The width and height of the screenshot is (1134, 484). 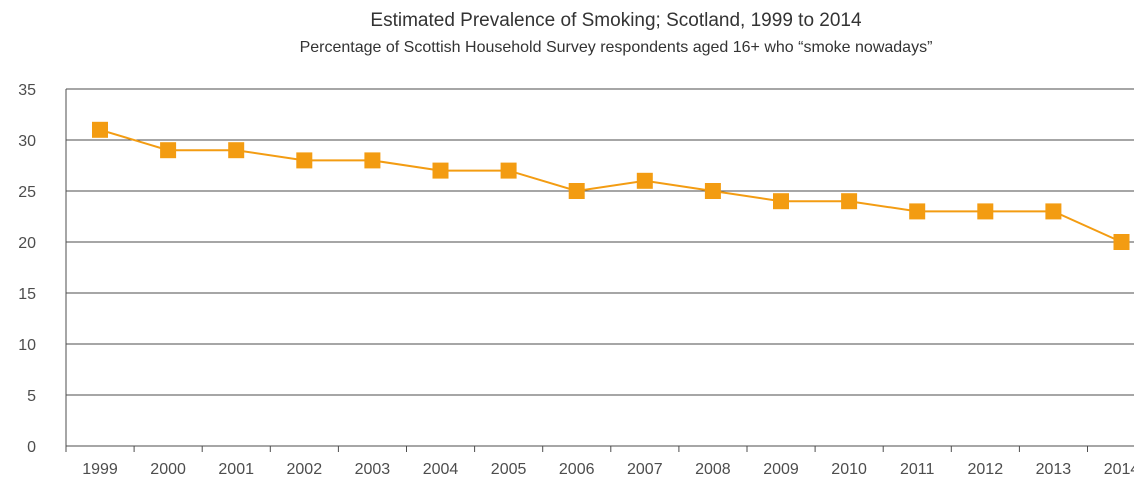 What do you see at coordinates (27, 345) in the screenshot?
I see `y-tick-label-10: 10` at bounding box center [27, 345].